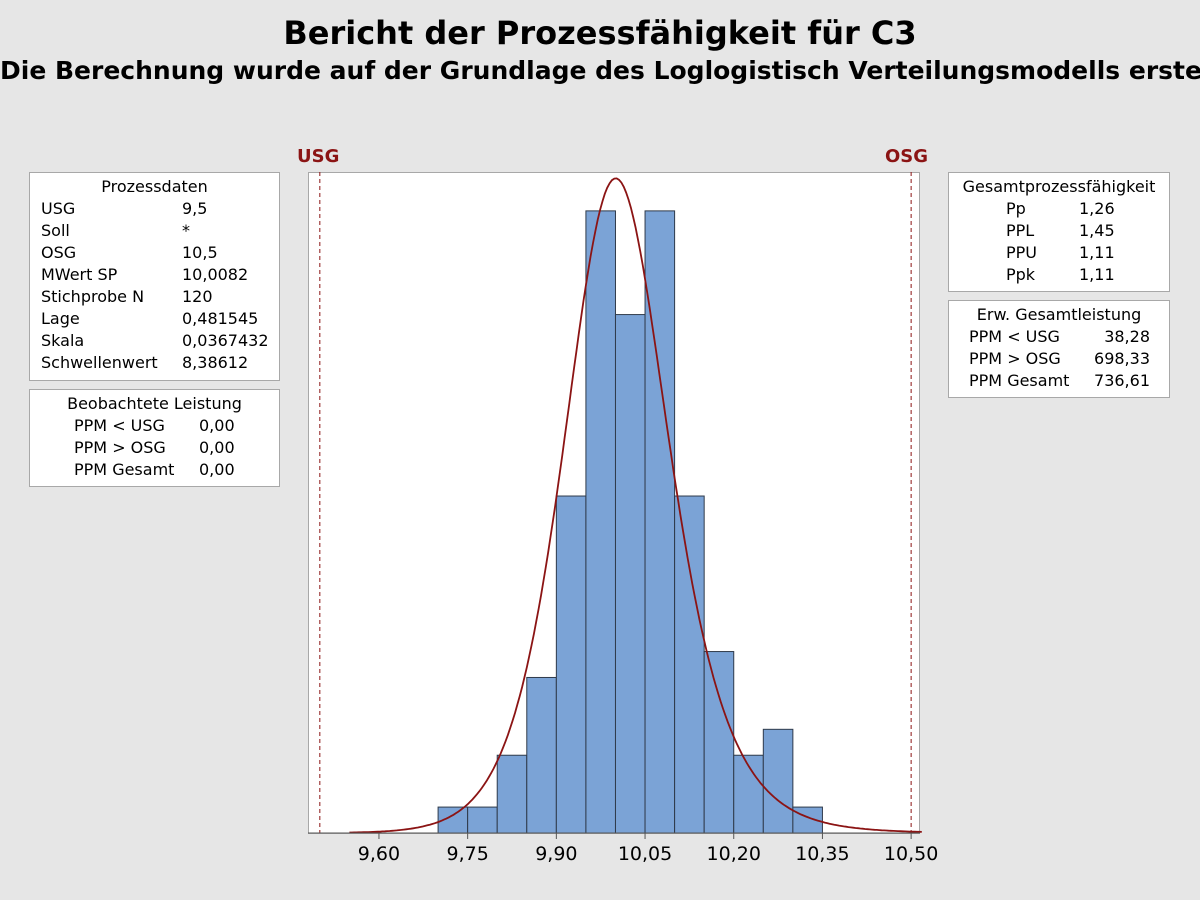 The height and width of the screenshot is (900, 1200). What do you see at coordinates (734, 854) in the screenshot?
I see `x-tick-label: 10,20` at bounding box center [734, 854].